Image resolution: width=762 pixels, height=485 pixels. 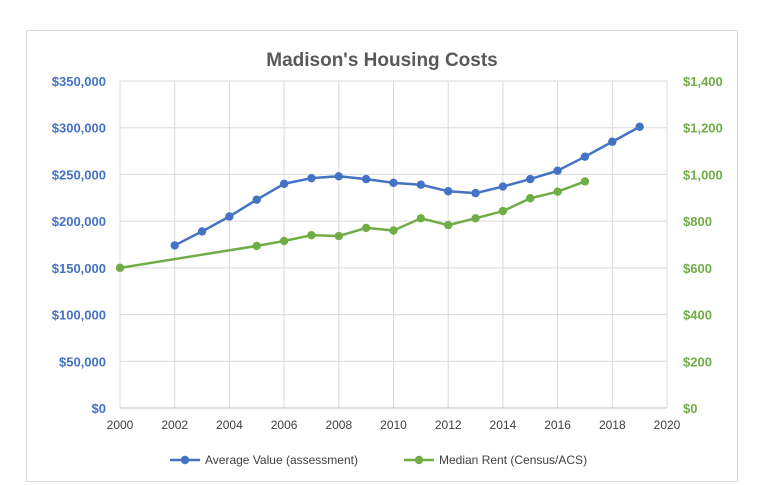 I want to click on left-tick-label: $100,000, so click(x=79, y=315).